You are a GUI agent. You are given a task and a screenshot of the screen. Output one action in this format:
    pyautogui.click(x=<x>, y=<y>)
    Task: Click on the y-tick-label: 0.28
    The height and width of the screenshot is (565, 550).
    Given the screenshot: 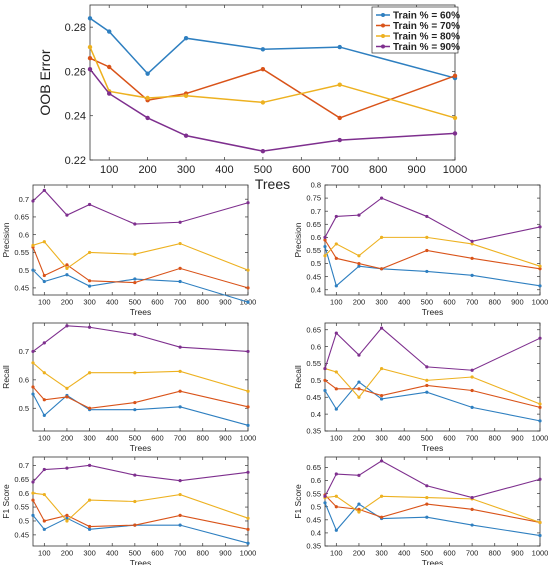 What is the action you would take?
    pyautogui.click(x=75, y=28)
    